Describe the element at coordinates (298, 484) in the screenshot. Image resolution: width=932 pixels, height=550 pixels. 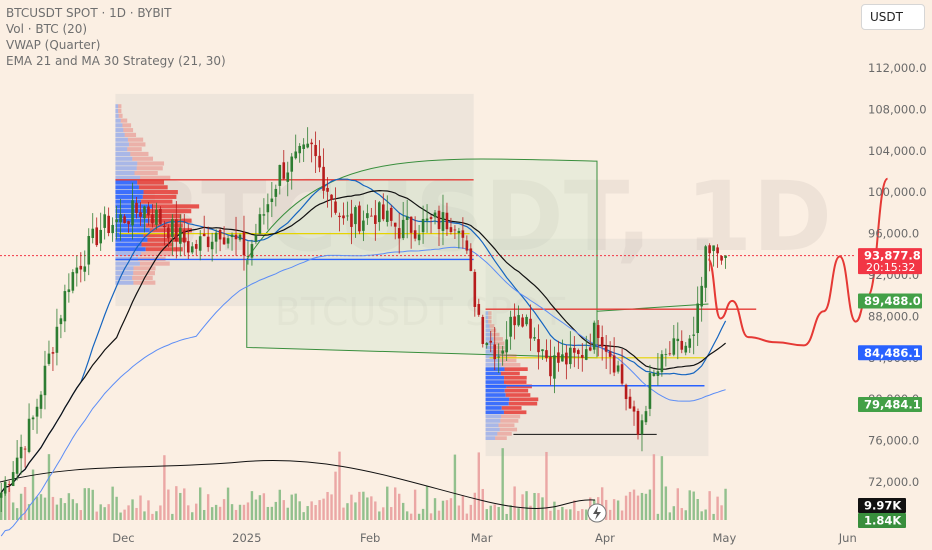
I see `volume-ma-line` at that location.